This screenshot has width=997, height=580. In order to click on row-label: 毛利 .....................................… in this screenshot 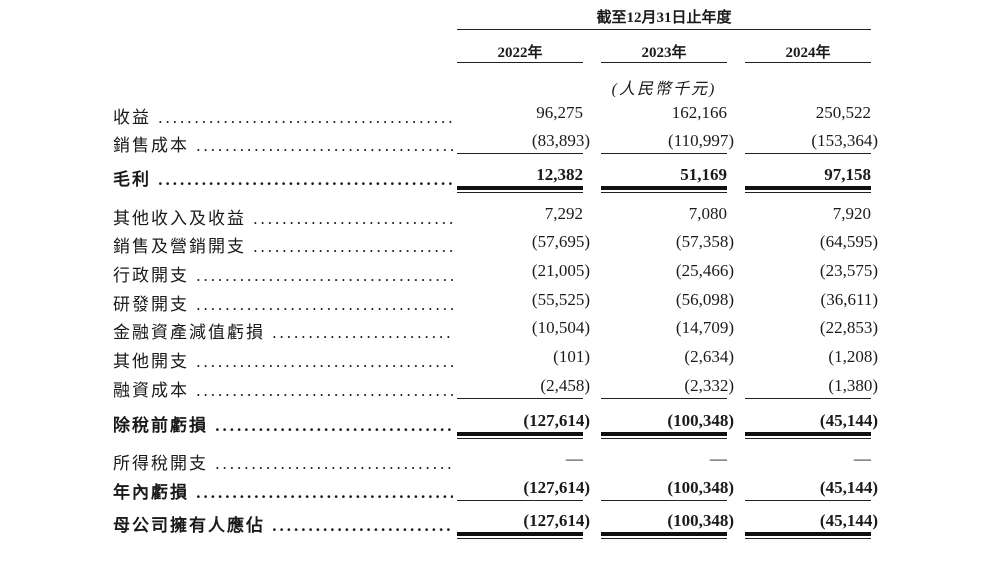, I will do `click(283, 177)`.